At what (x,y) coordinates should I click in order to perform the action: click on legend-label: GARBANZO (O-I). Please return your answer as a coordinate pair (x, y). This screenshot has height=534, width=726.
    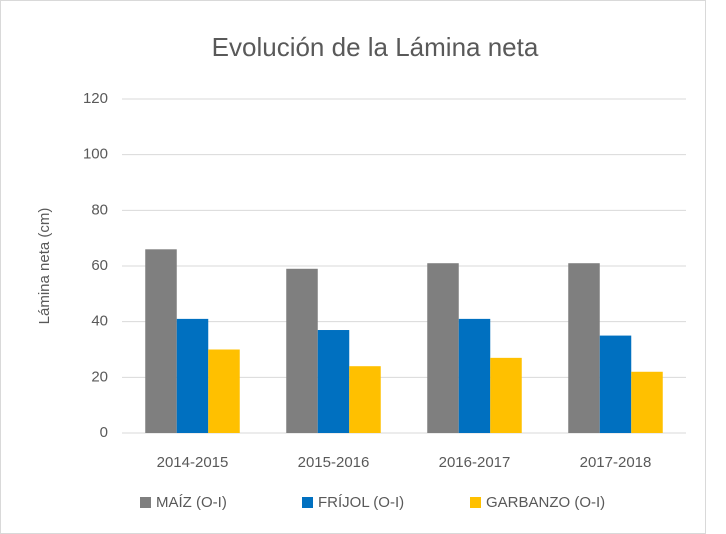
    Looking at the image, I should click on (545, 502).